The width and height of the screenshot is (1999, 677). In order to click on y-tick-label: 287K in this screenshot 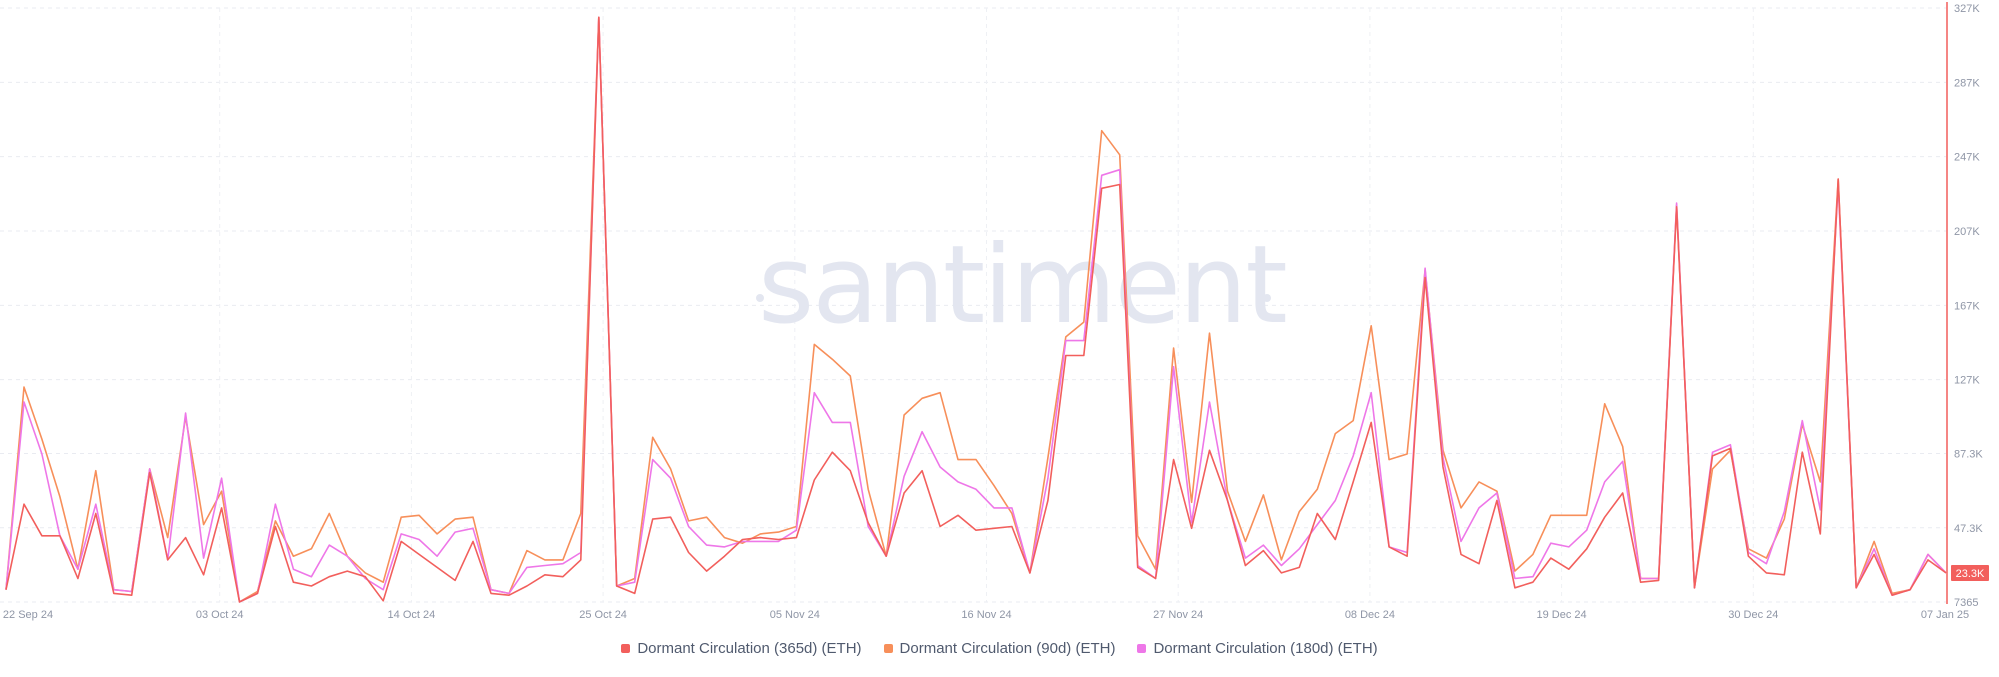, I will do `click(1967, 83)`.